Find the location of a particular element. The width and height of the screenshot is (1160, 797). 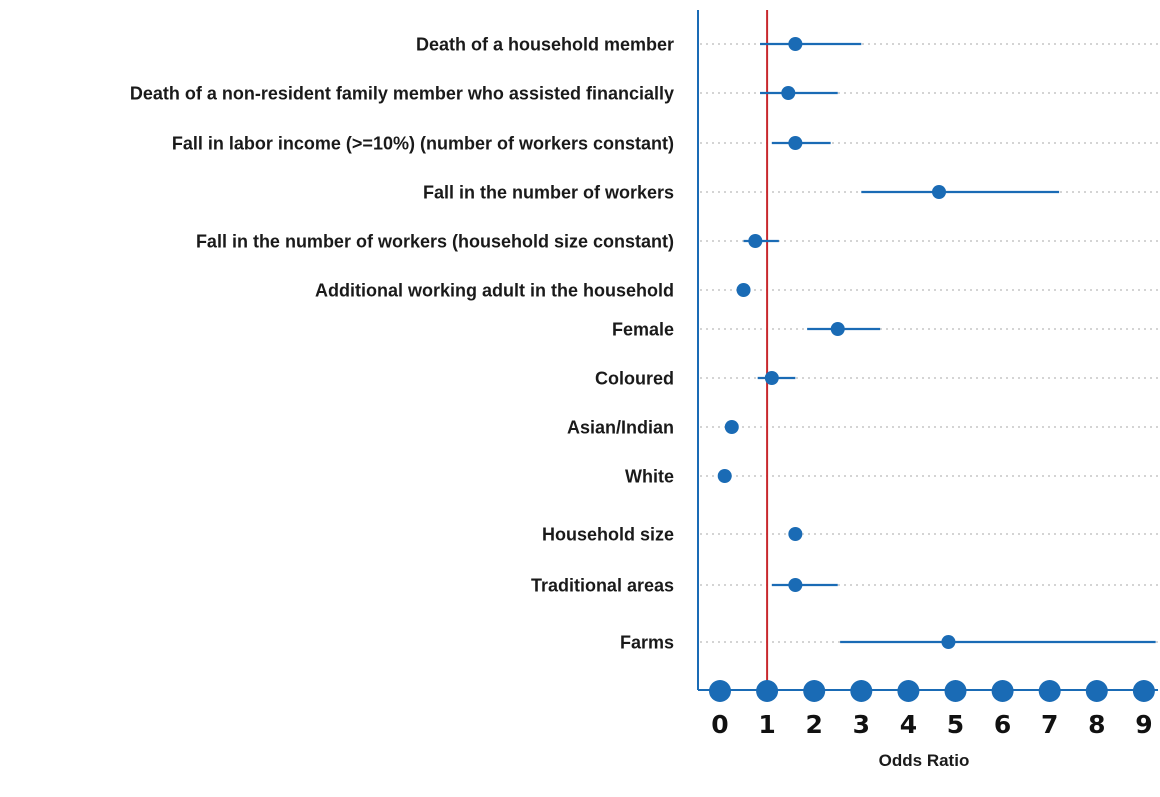

x-tick-label: 2 is located at coordinates (813, 724).